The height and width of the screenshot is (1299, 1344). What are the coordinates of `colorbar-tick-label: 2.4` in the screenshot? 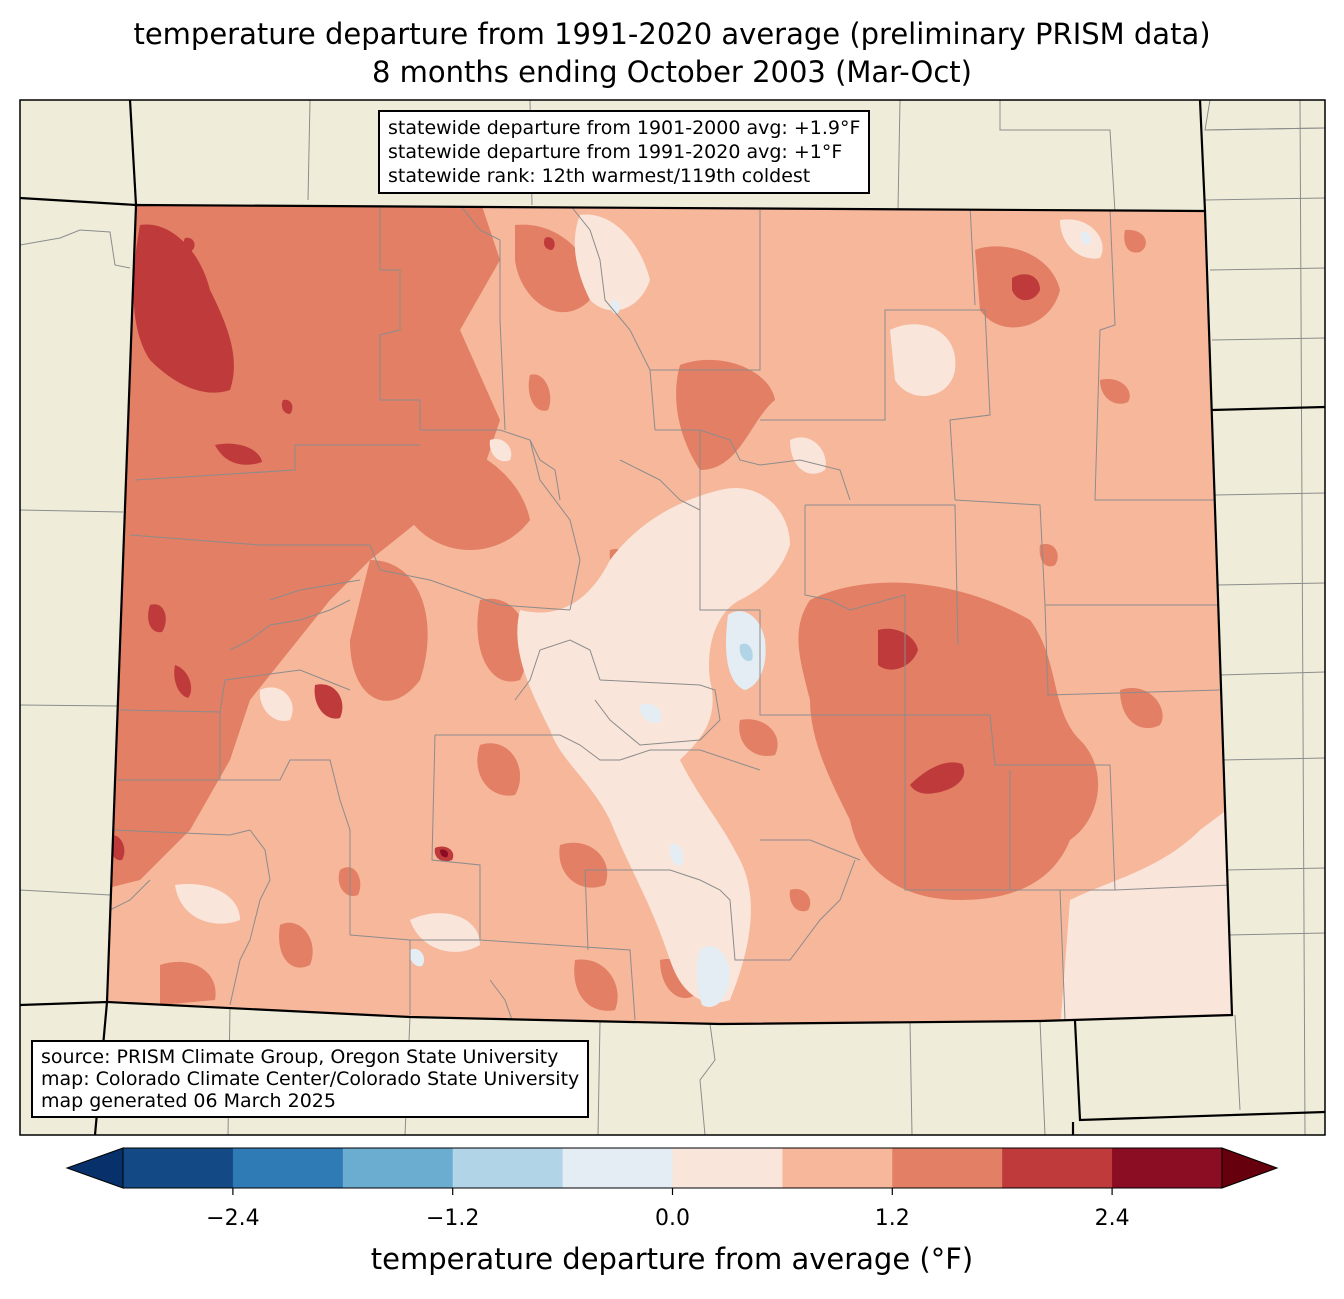 It's located at (1112, 1218).